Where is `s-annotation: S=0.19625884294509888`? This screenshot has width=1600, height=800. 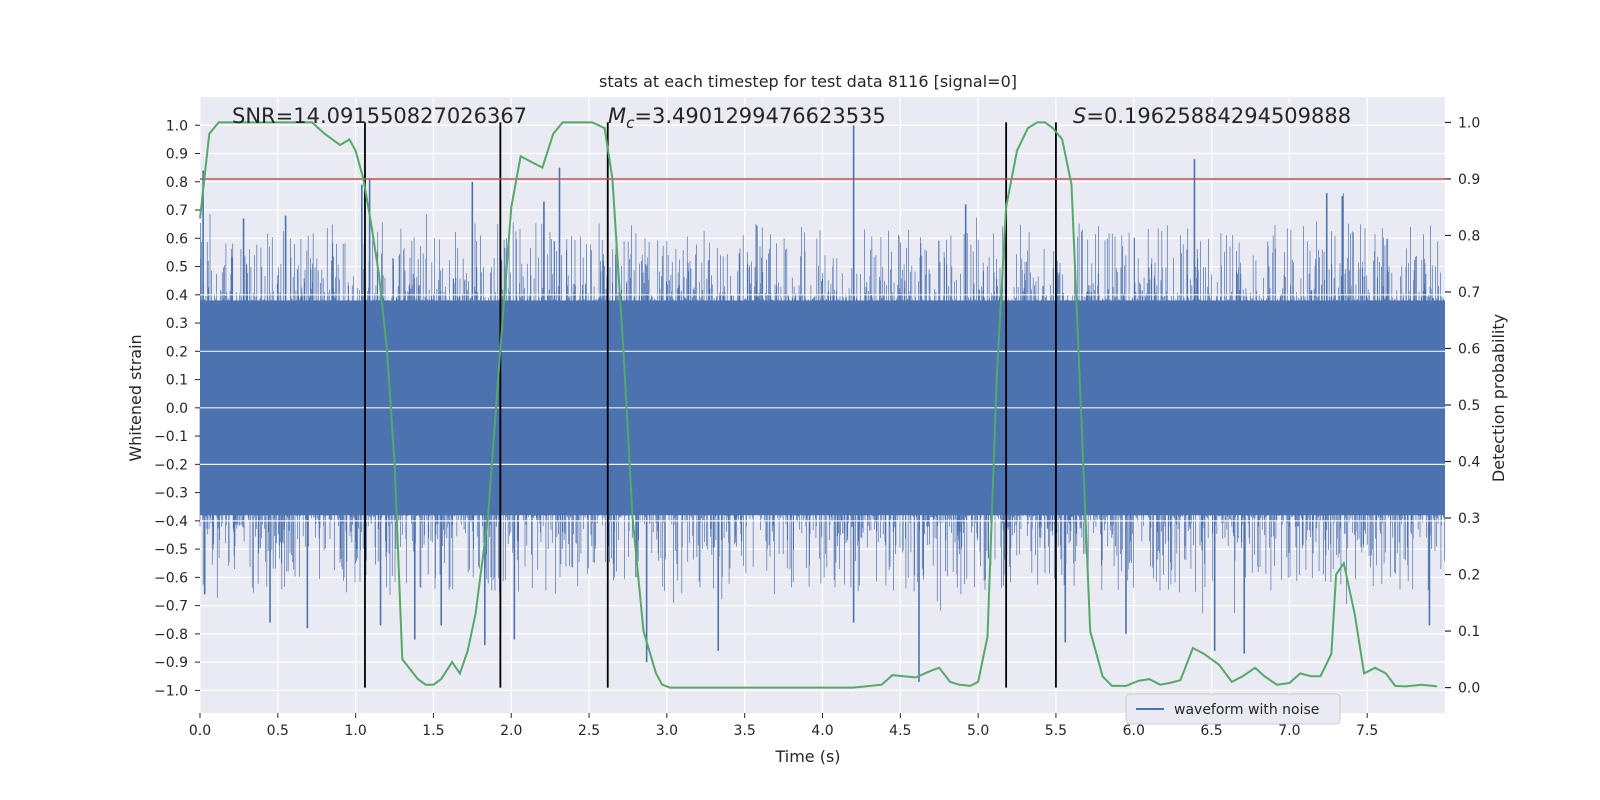
s-annotation: S=0.19625884294509888 is located at coordinates (1212, 116).